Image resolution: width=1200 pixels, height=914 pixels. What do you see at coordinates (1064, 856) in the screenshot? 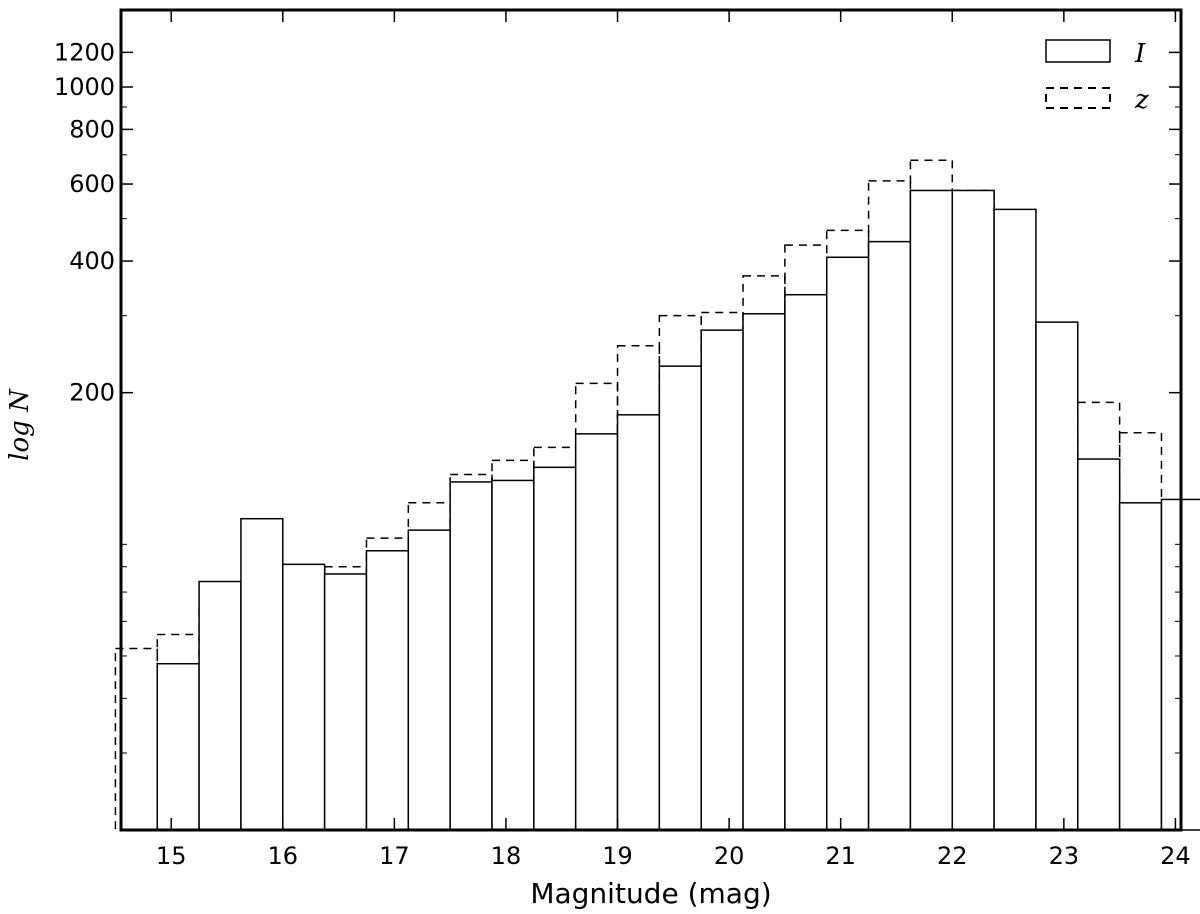
I see `x-tick-label: 23` at bounding box center [1064, 856].